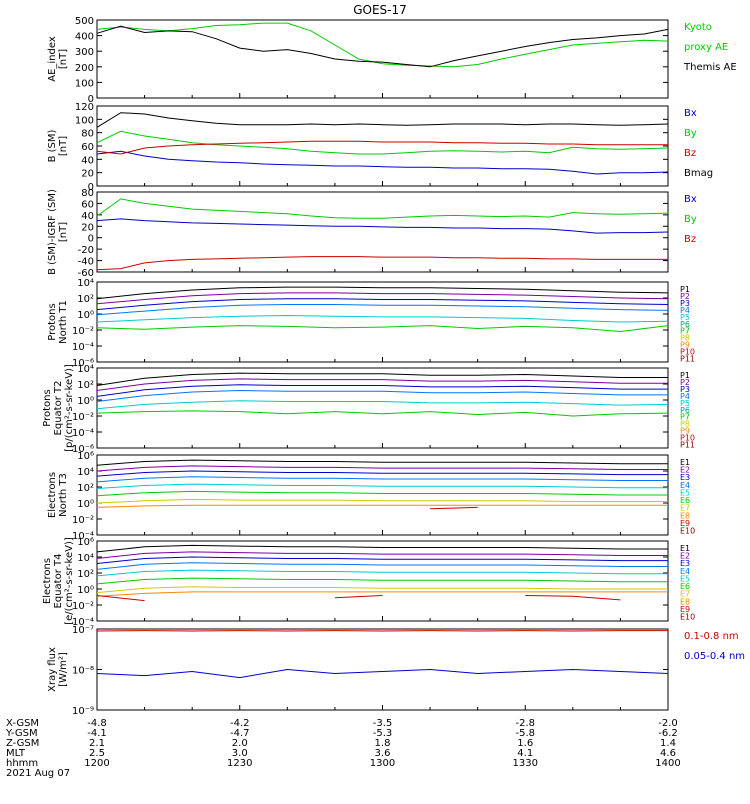 The image size is (750, 804). Describe the element at coordinates (38, 773) in the screenshot. I see `x-row-label: 2021 Aug 07` at that location.